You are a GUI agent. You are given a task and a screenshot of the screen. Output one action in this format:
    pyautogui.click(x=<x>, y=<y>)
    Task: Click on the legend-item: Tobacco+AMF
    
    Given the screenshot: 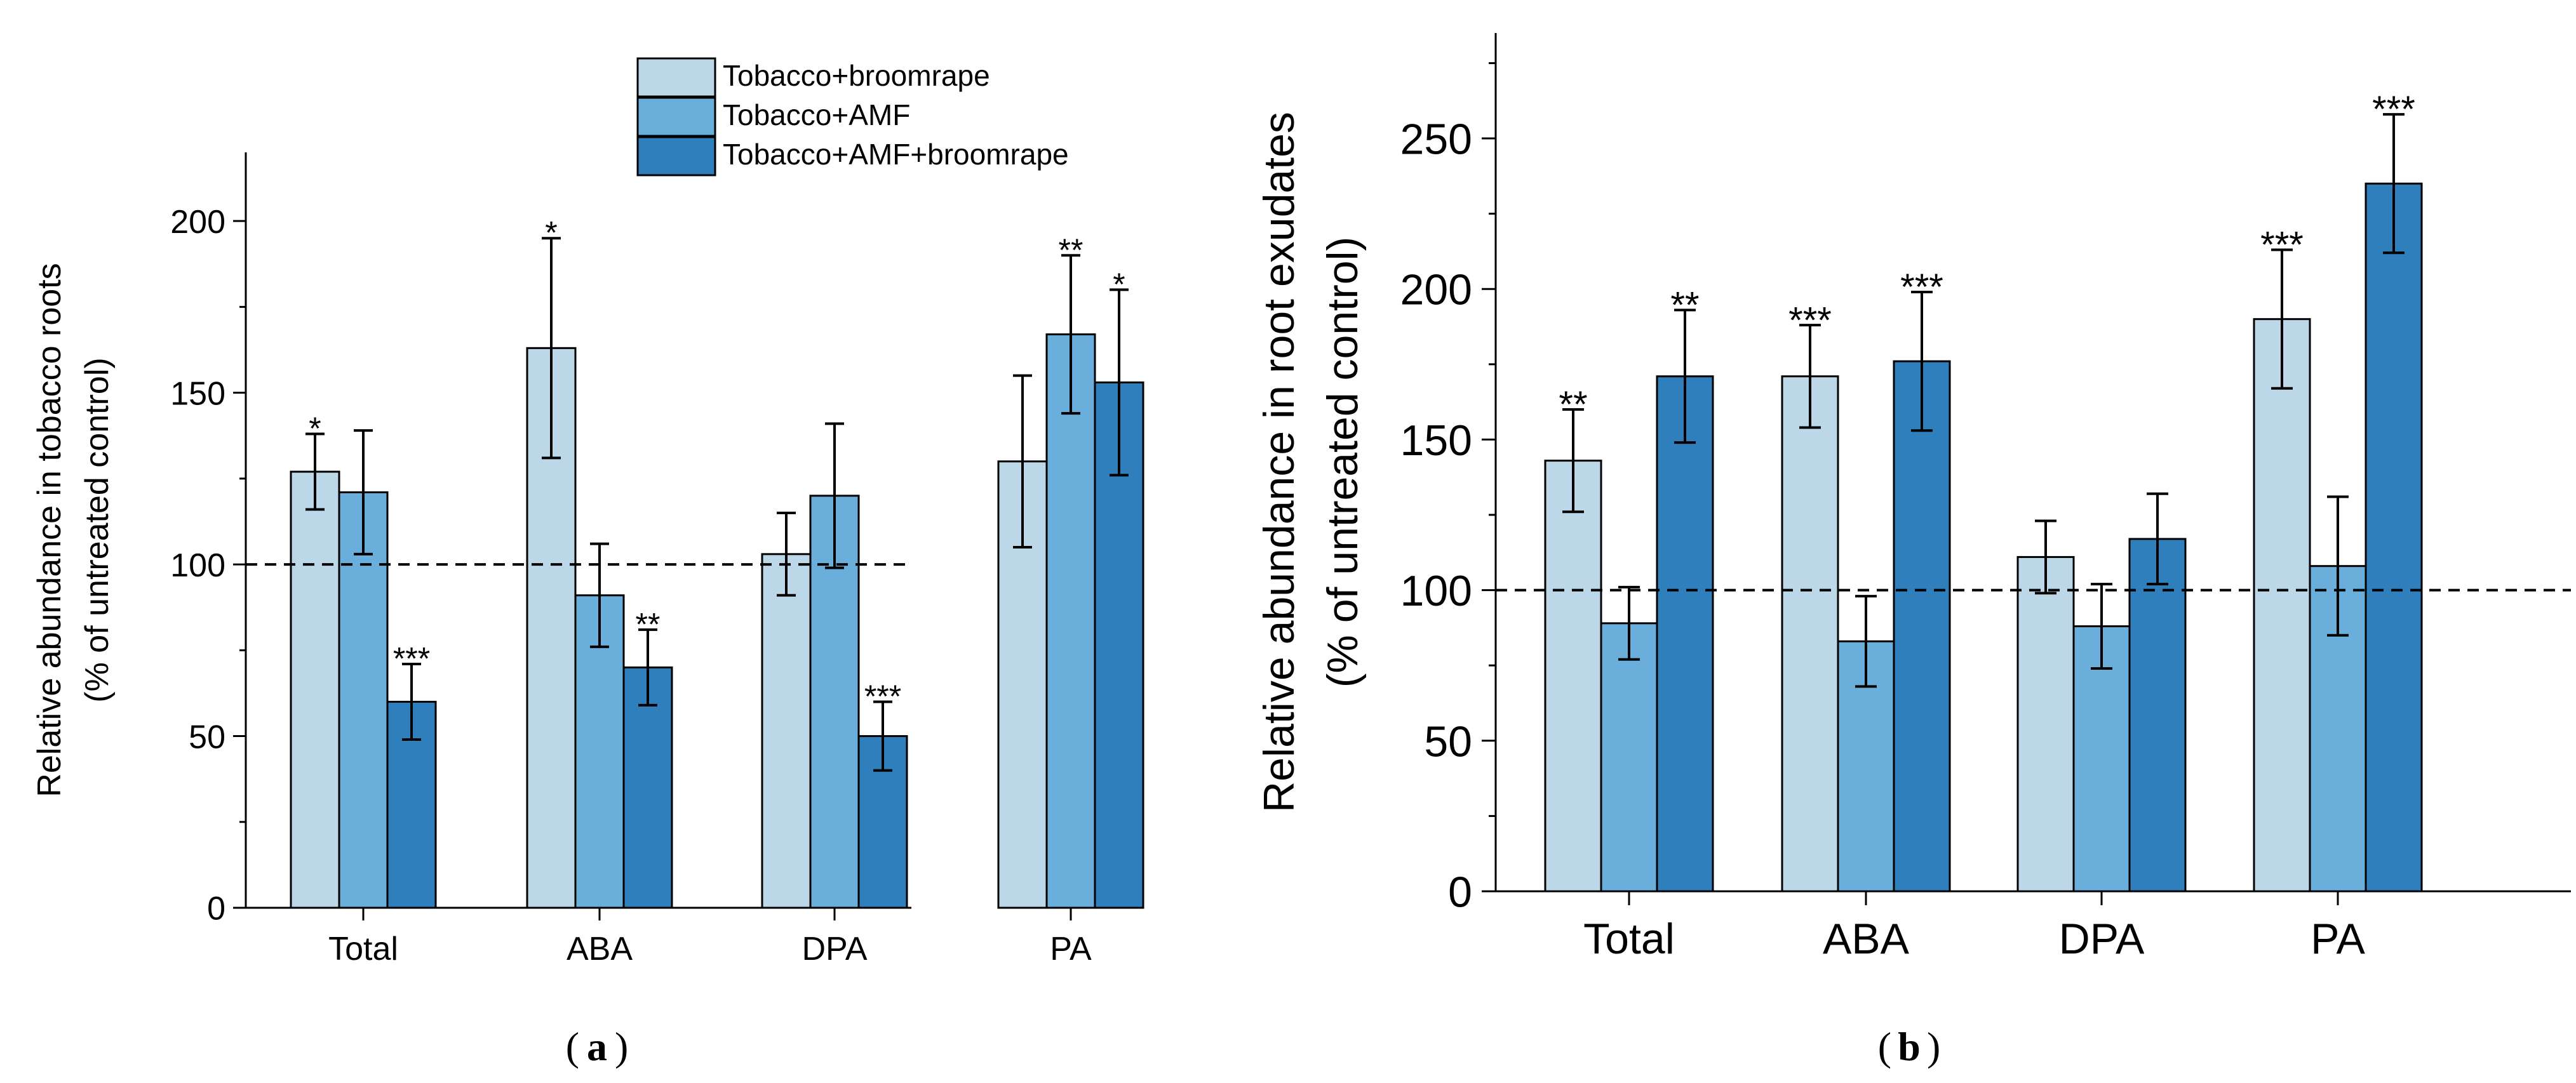 What is the action you would take?
    pyautogui.click(x=773, y=116)
    